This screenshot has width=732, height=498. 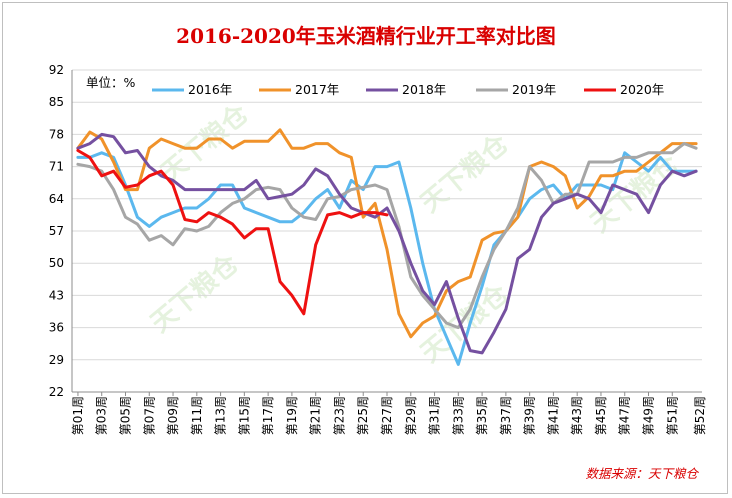 What do you see at coordinates (173, 415) in the screenshot?
I see `x-tick-label: 第09周` at bounding box center [173, 415].